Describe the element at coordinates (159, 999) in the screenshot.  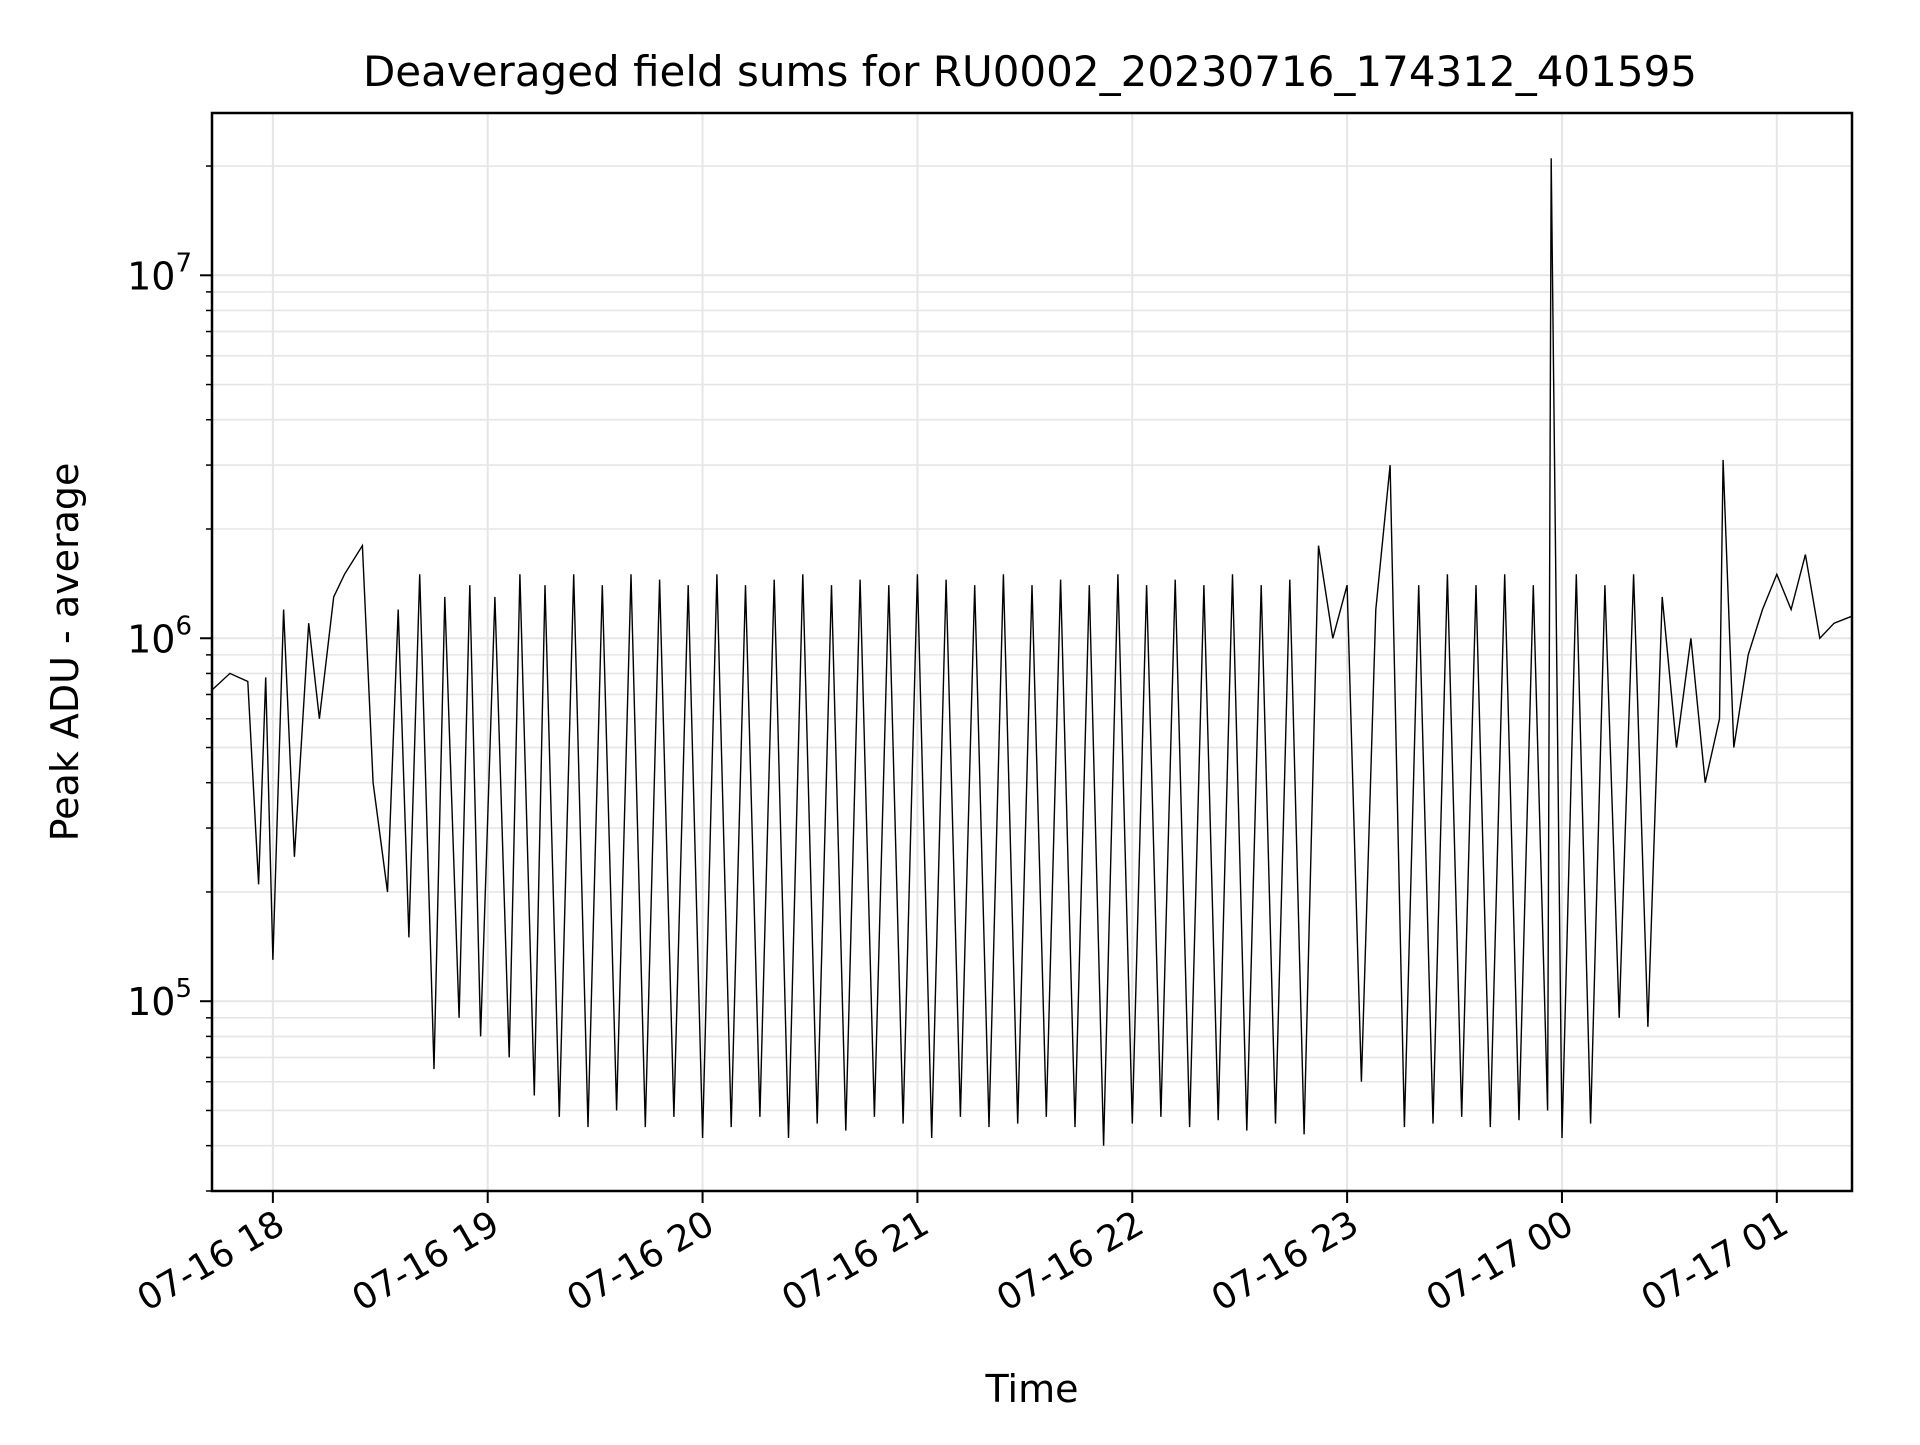
I see `y-tick-label: 10⁵` at that location.